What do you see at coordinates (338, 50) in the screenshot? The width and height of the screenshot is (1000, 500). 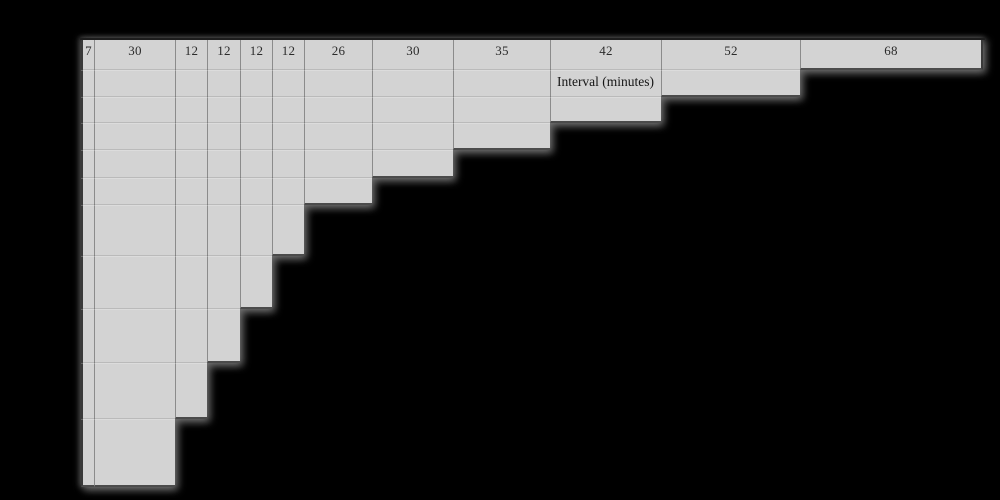 I see `bar-width-label: 26` at bounding box center [338, 50].